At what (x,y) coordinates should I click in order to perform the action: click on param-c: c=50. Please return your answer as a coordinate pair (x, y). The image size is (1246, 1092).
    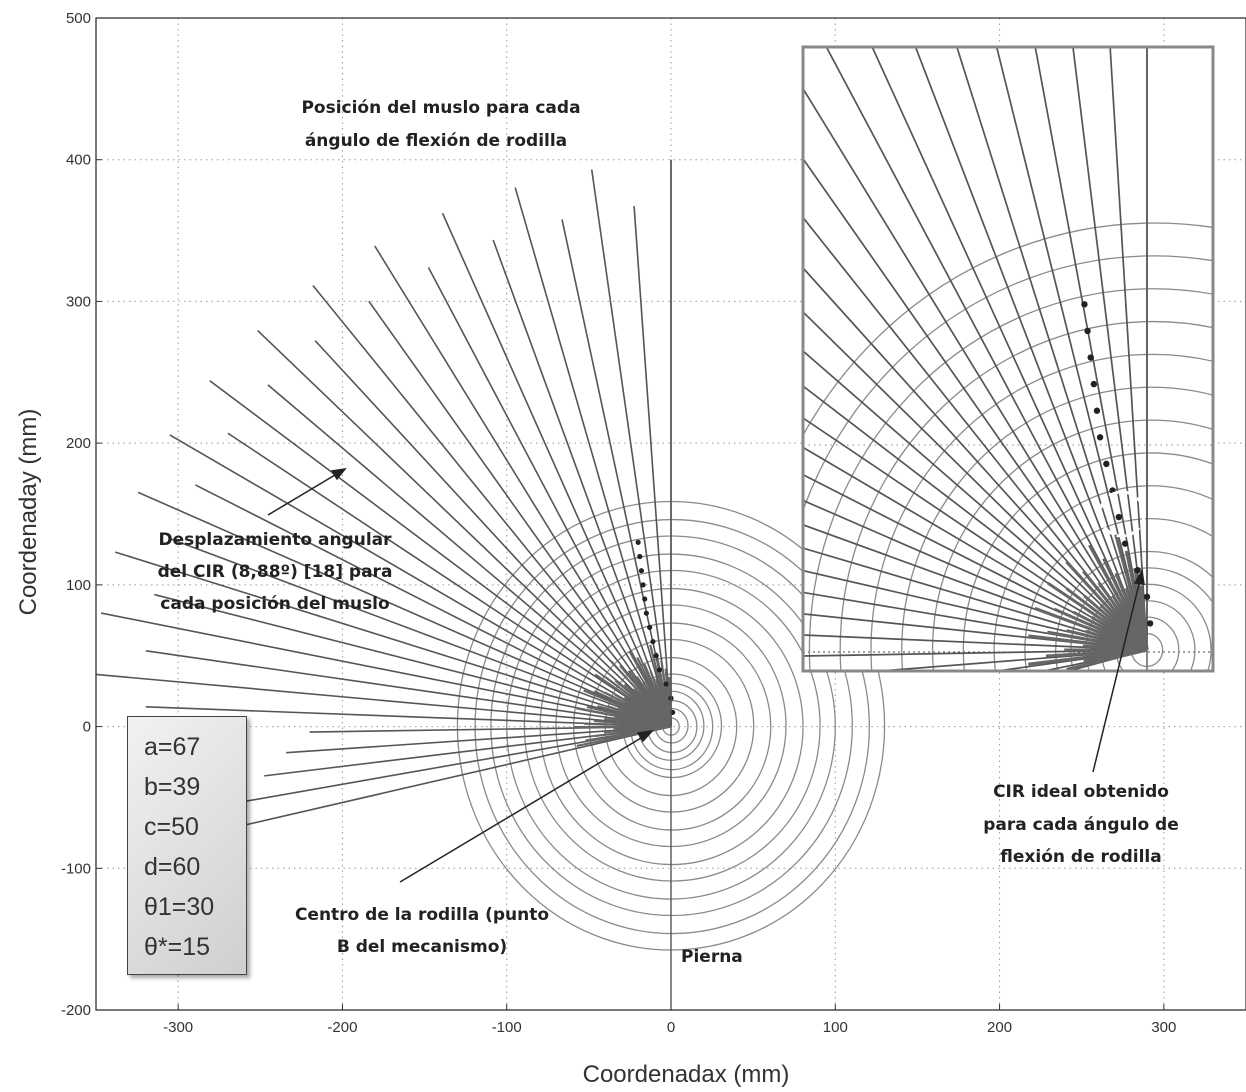
    Looking at the image, I should click on (171, 827).